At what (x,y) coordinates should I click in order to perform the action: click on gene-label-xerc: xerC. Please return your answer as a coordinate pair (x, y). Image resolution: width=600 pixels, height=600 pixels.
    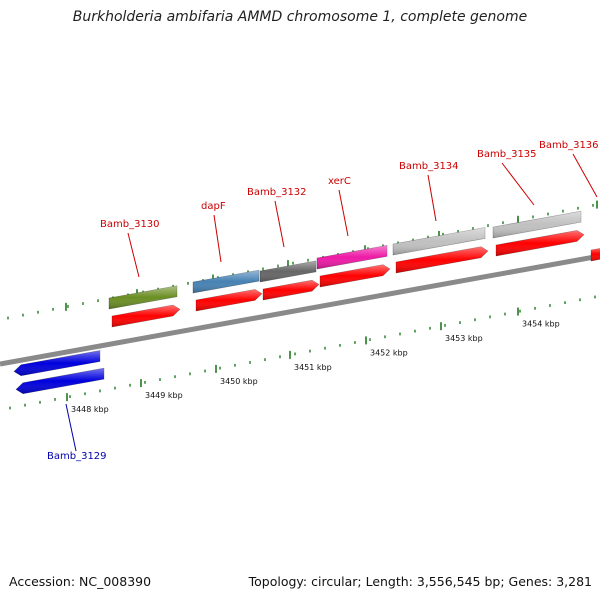
    Looking at the image, I should click on (339, 181).